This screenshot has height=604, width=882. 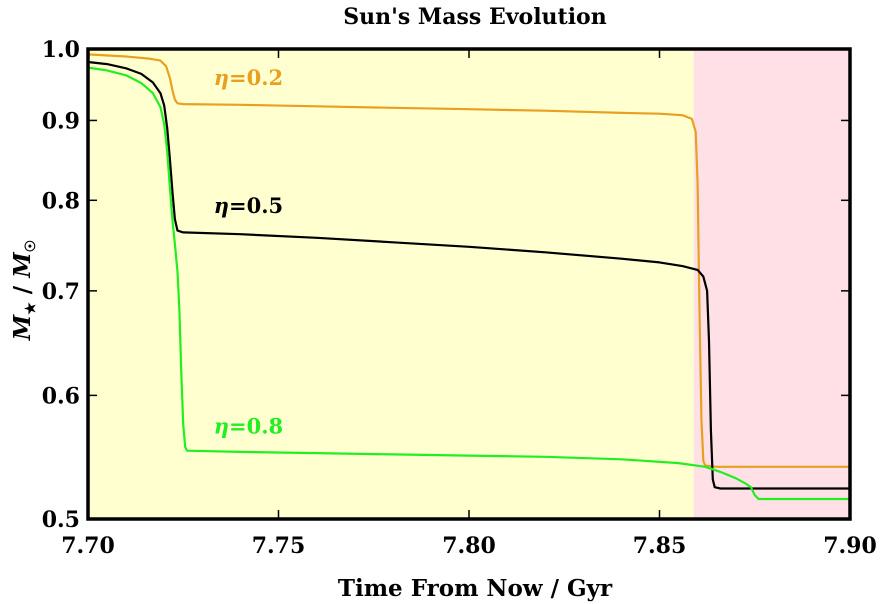 What do you see at coordinates (469, 546) in the screenshot?
I see `x-tick-label-2: 7.80` at bounding box center [469, 546].